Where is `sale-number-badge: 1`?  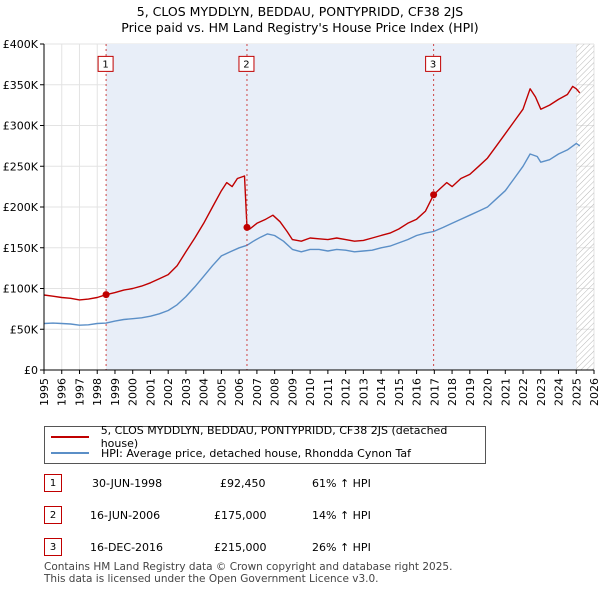
sale-number-badge: 1 is located at coordinates (53, 483).